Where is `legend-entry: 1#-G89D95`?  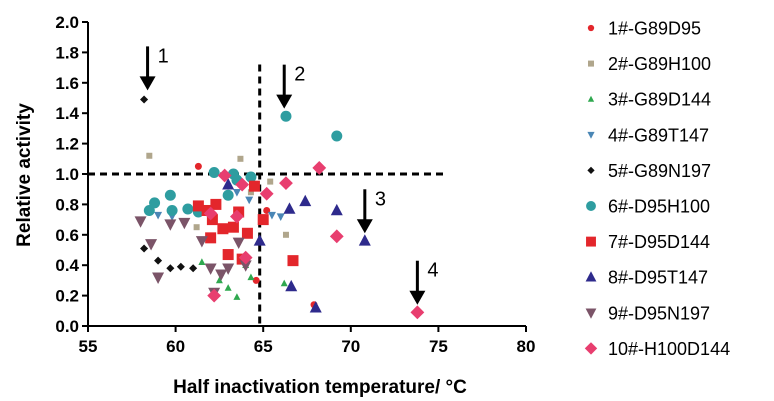
legend-entry: 1#-G89D95 is located at coordinates (654, 29).